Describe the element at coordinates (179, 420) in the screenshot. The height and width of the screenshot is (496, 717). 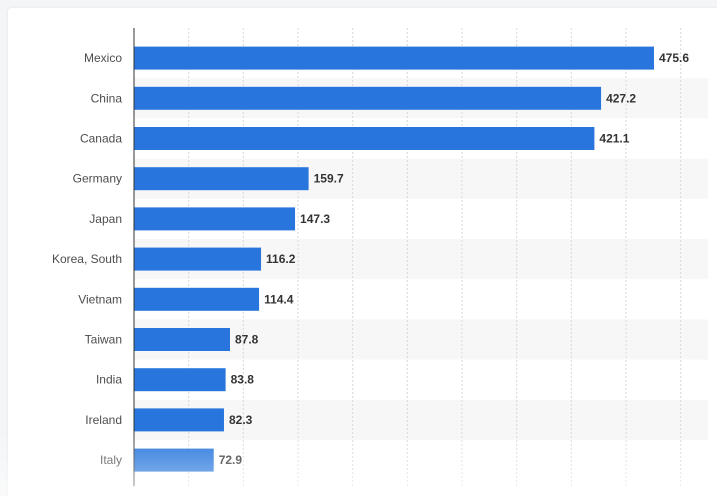
I see `bar-ireland` at that location.